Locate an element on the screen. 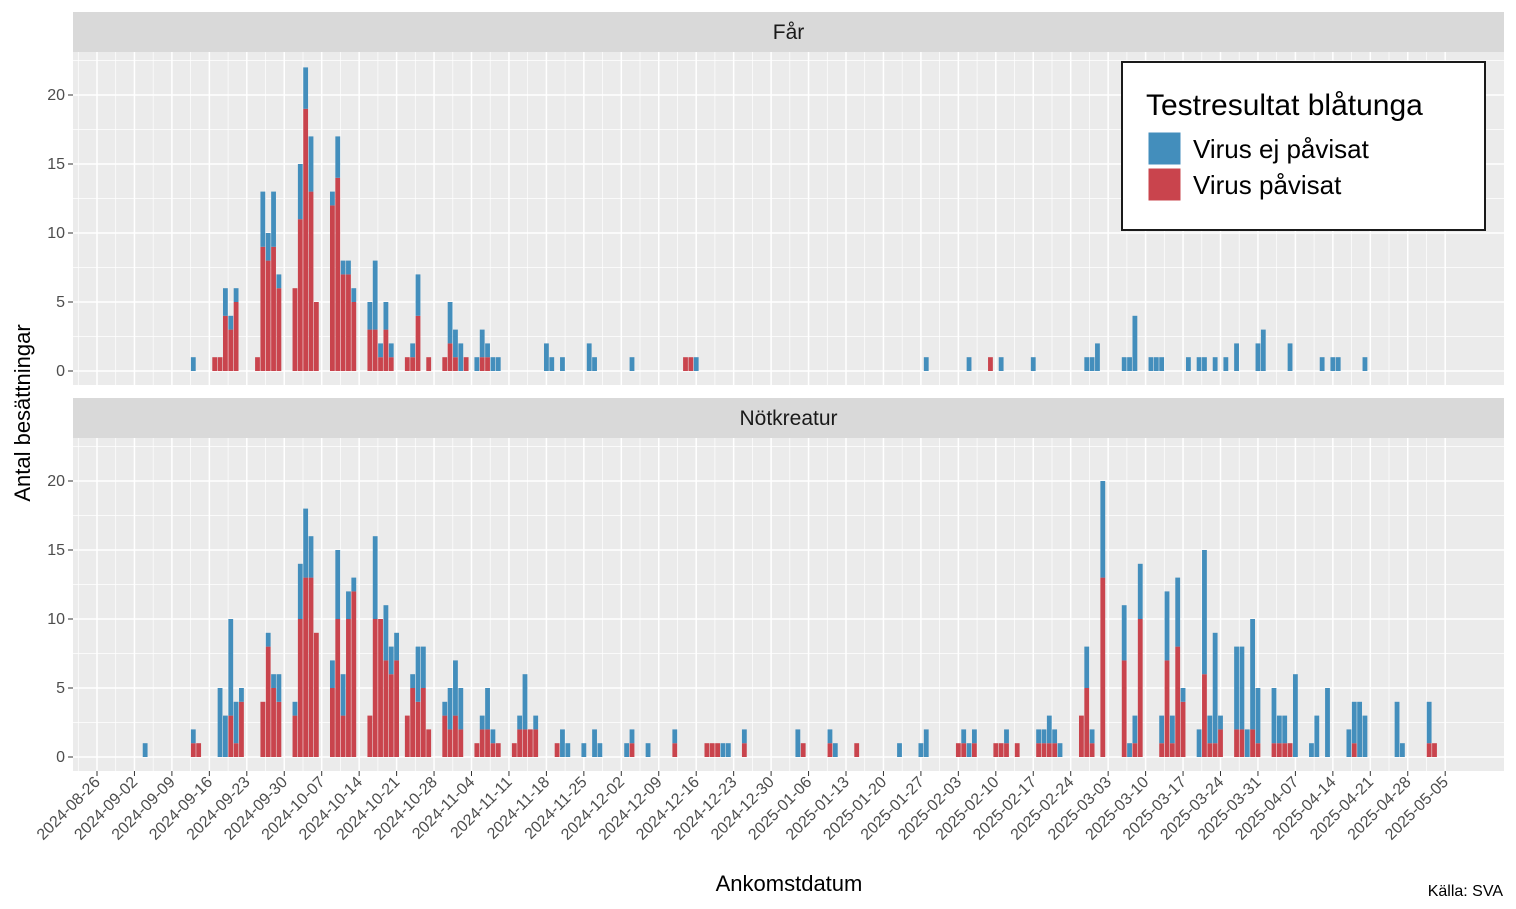 Image resolution: width=1516 pixels, height=909 pixels. y-tick-label: 15 is located at coordinates (56, 164).